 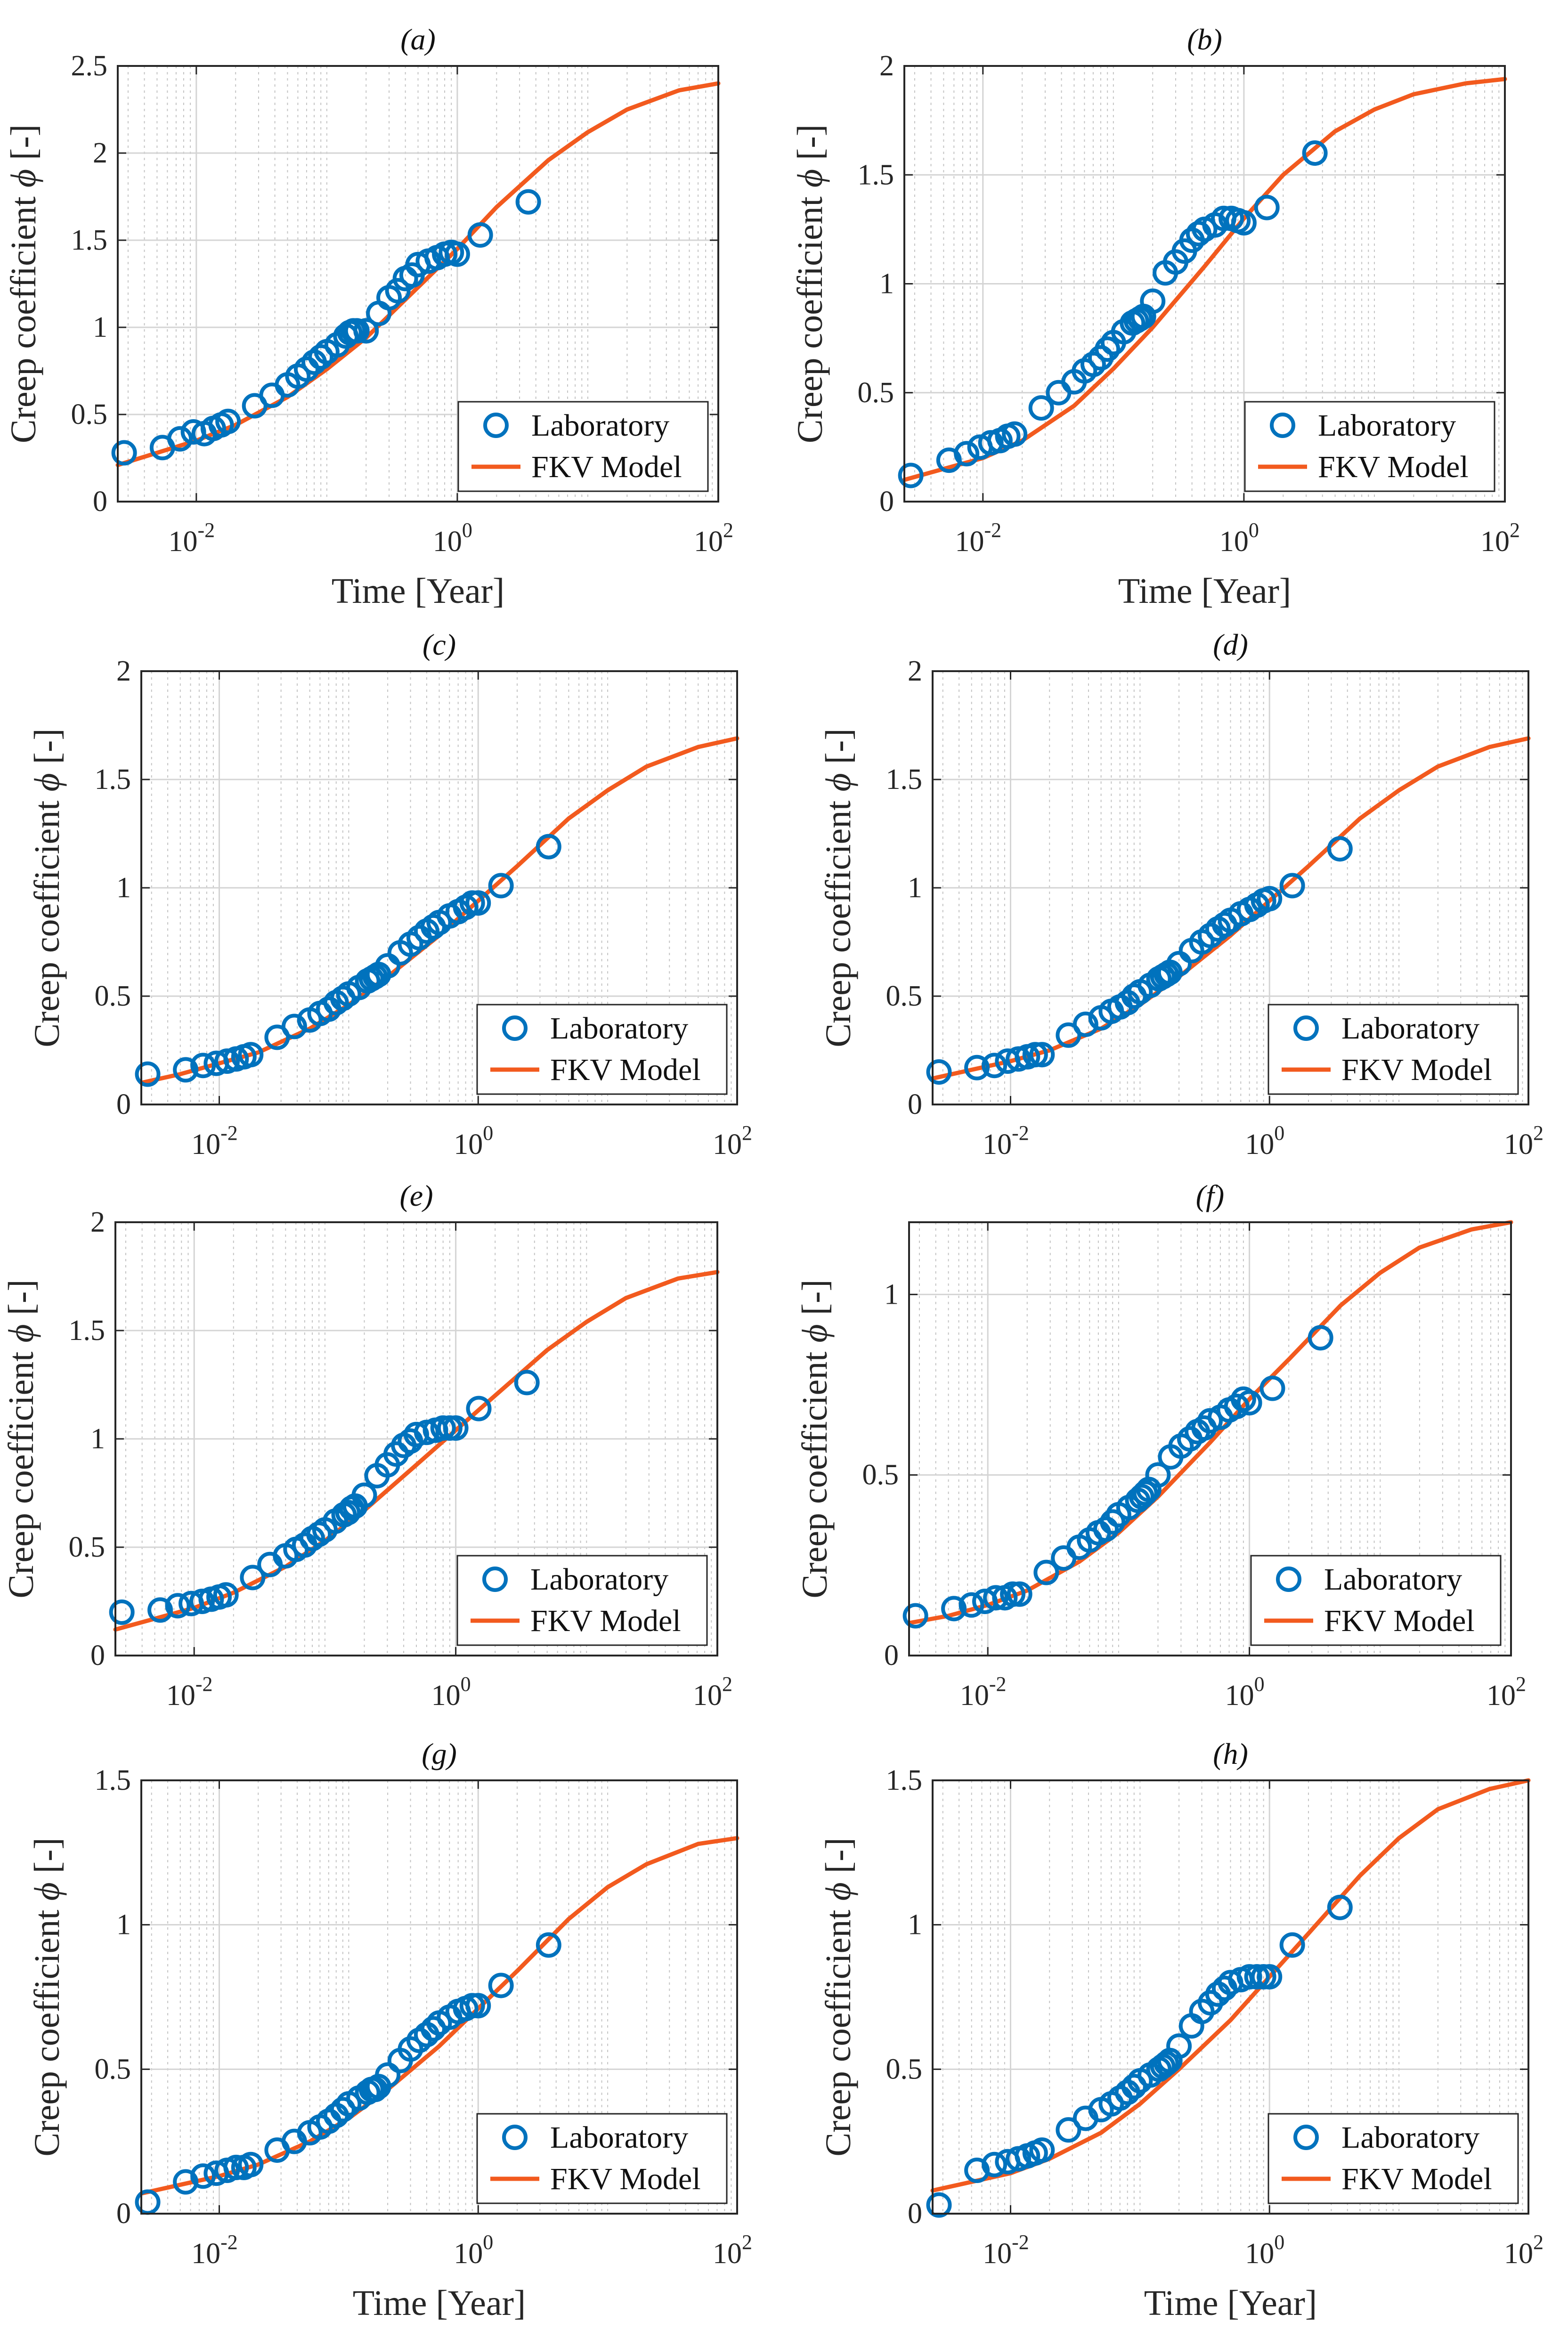 I want to click on panel-title: (h), so click(x=1230, y=1753).